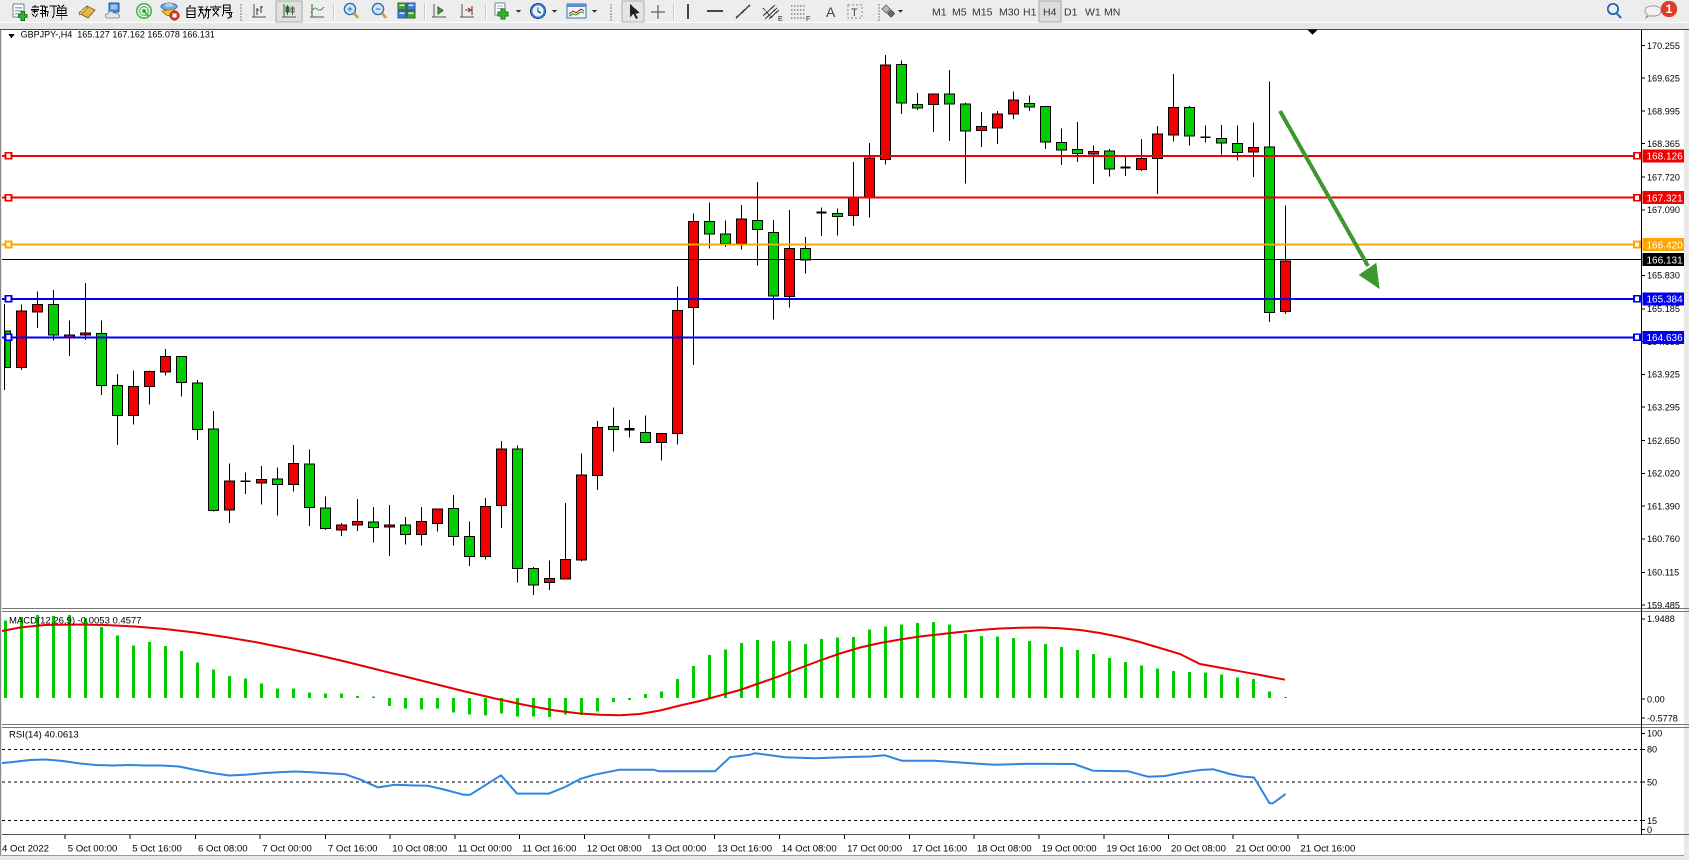 The image size is (1689, 860). What do you see at coordinates (223, 849) in the screenshot?
I see `svg-text: 6 Oct 08:00` at bounding box center [223, 849].